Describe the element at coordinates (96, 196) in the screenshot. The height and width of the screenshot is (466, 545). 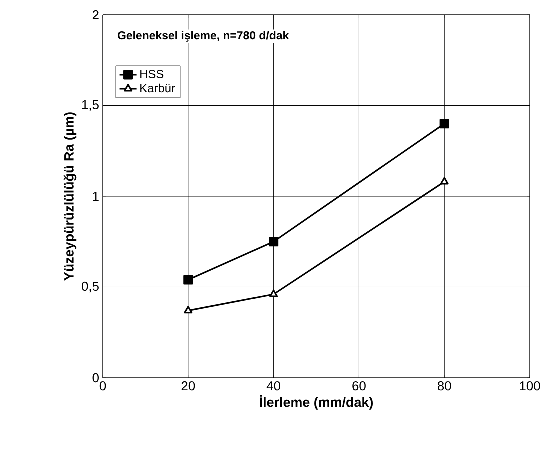
I see `y-tick-label: 1` at that location.